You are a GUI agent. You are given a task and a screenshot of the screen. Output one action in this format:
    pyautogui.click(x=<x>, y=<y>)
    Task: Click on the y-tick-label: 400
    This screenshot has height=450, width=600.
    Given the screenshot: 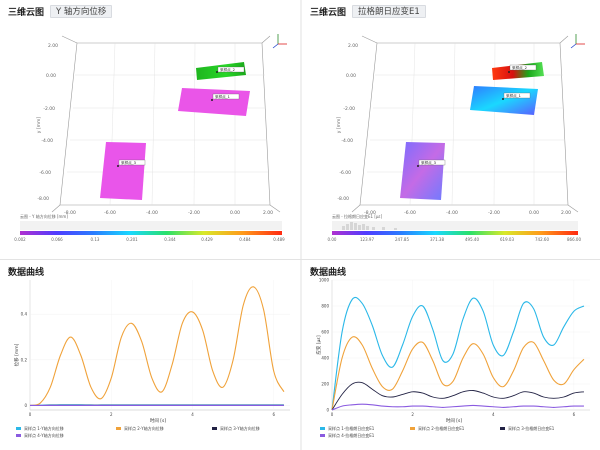 What is the action you would take?
    pyautogui.click(x=325, y=358)
    